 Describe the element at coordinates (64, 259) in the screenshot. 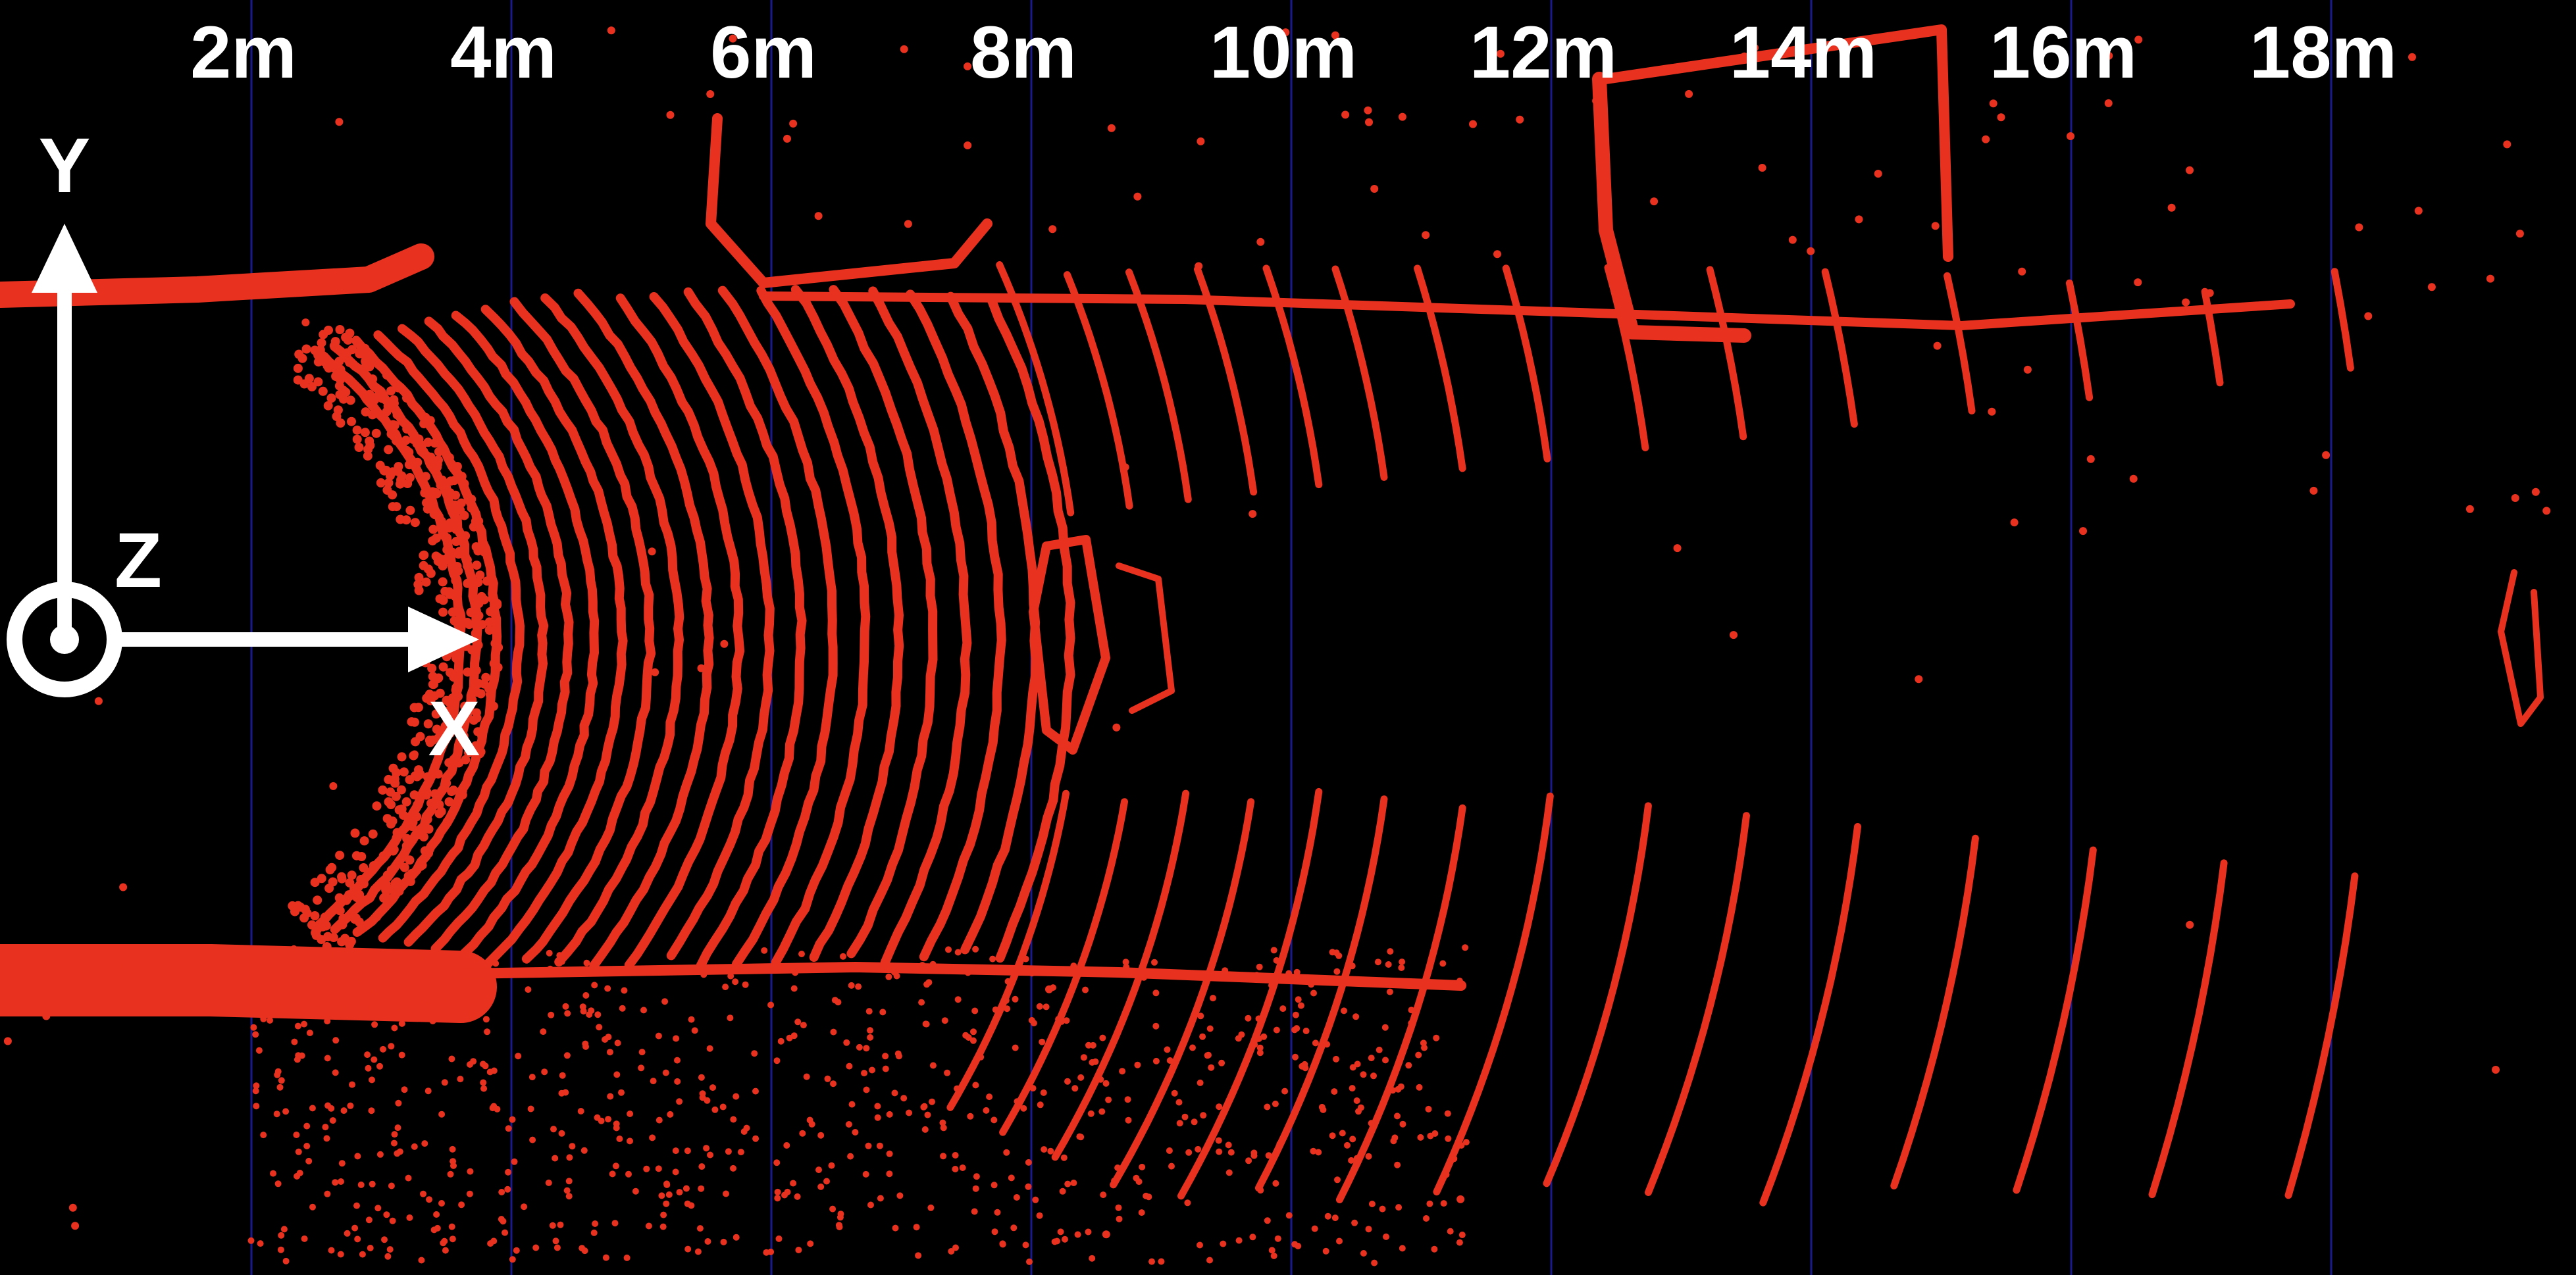

I see `y-axis-arrowhead` at that location.